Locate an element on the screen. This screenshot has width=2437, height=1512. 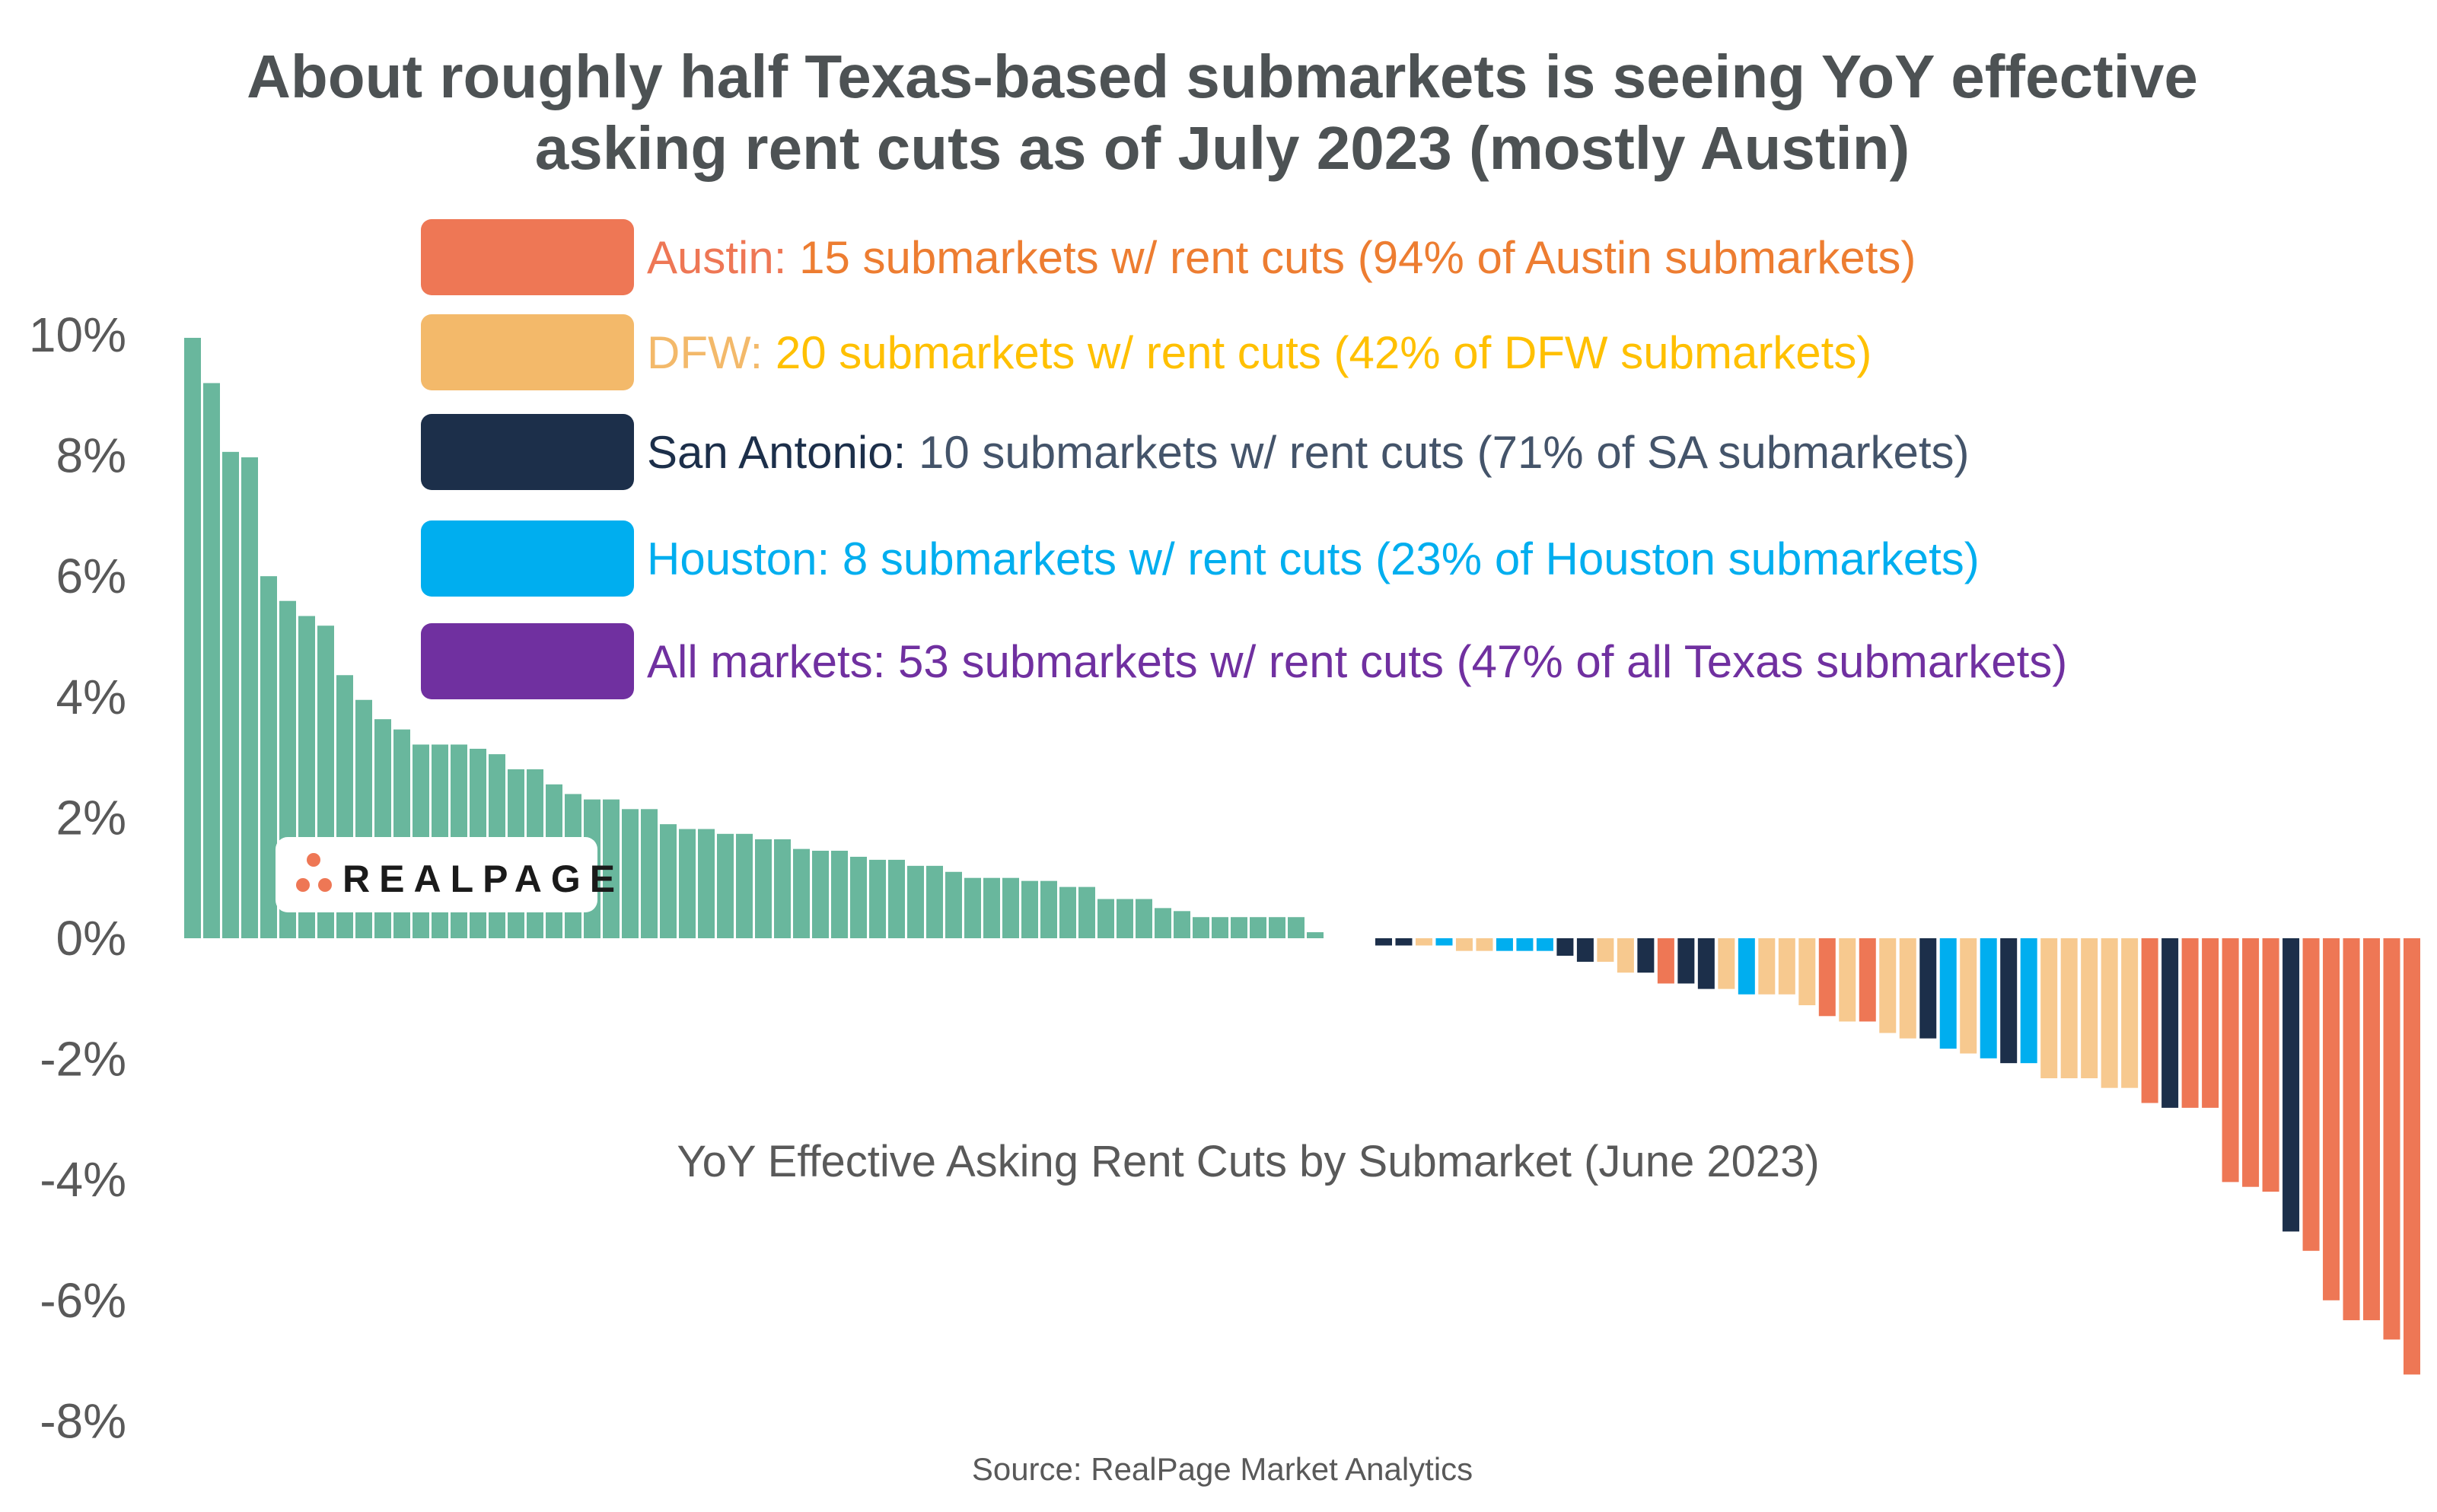
source-note: Source: RealPage Market Analytics is located at coordinates (1222, 1469).